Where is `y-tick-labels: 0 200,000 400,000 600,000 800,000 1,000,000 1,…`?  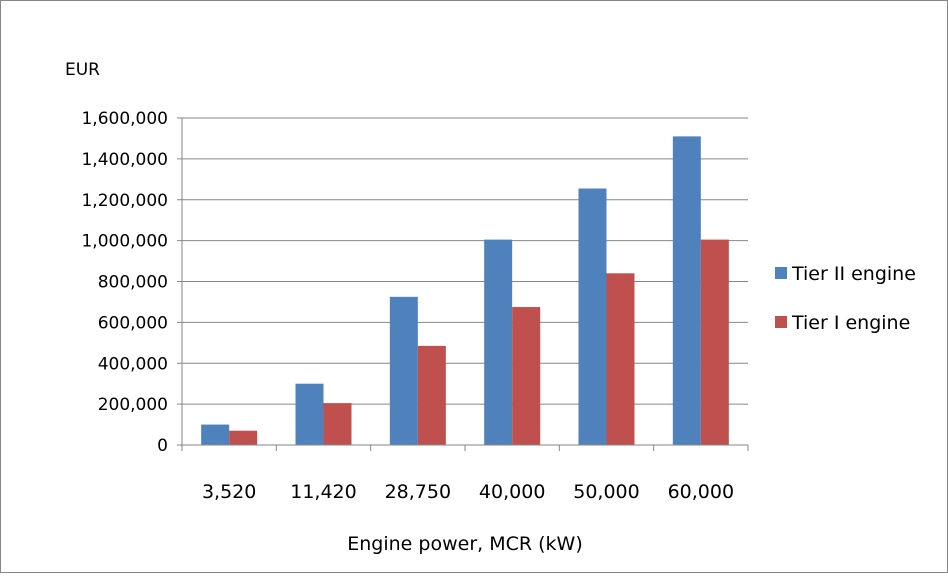 y-tick-labels: 0 200,000 400,000 600,000 800,000 1,000,000 1,… is located at coordinates (124, 282).